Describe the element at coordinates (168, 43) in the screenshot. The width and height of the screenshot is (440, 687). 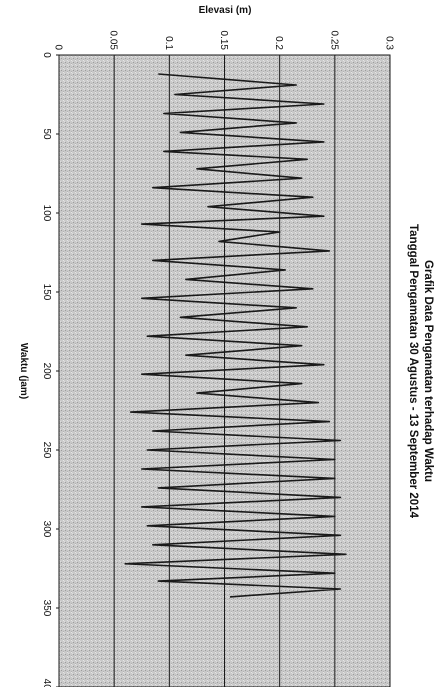
I see `y-tick-label: 0.1` at that location.